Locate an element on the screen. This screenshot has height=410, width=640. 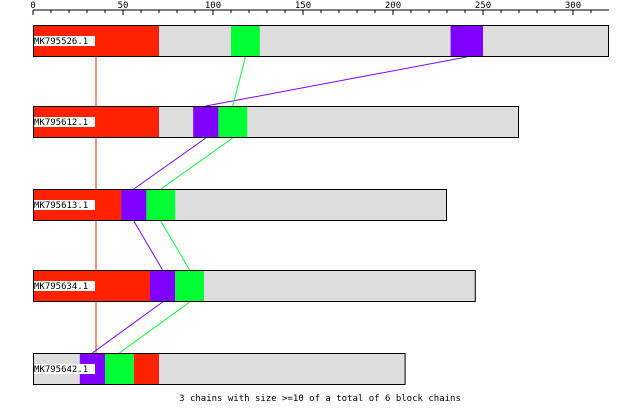
sequence-label: MK795634.1 is located at coordinates (61, 287).